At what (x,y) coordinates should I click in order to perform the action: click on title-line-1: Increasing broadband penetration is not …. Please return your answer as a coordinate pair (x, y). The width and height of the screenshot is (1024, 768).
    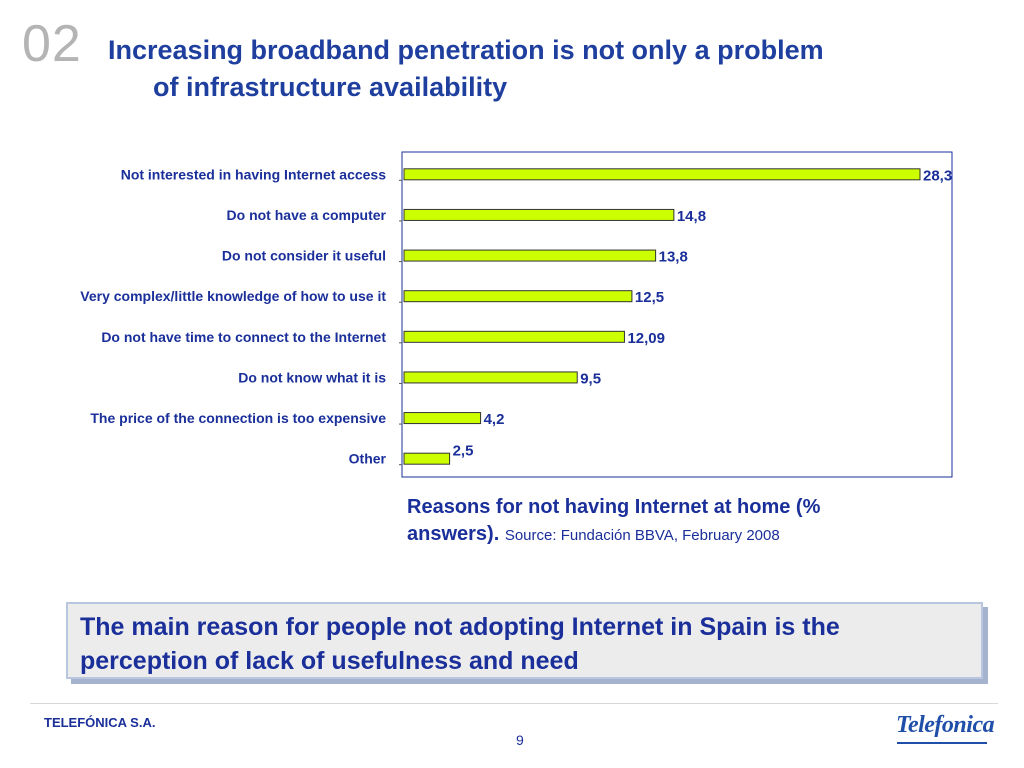
    Looking at the image, I should click on (466, 50).